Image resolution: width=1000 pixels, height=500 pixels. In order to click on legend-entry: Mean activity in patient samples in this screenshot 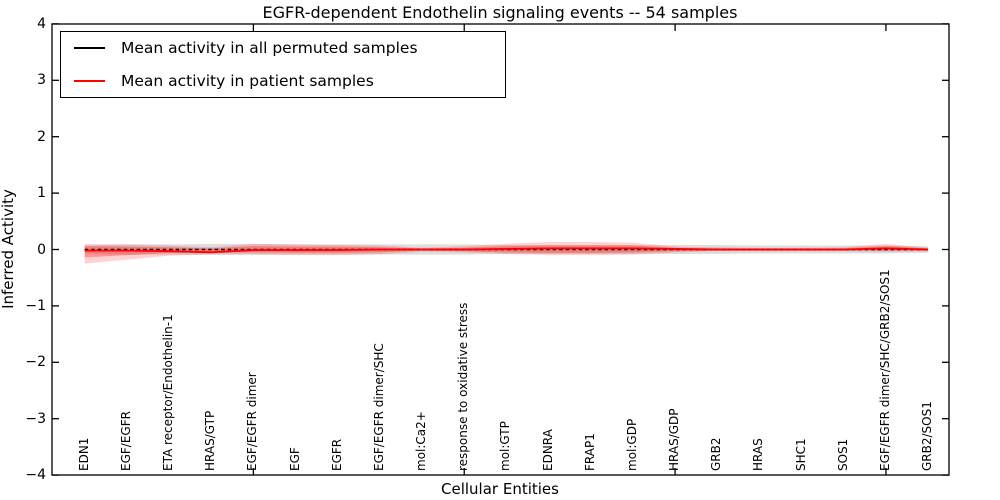, I will do `click(283, 81)`.